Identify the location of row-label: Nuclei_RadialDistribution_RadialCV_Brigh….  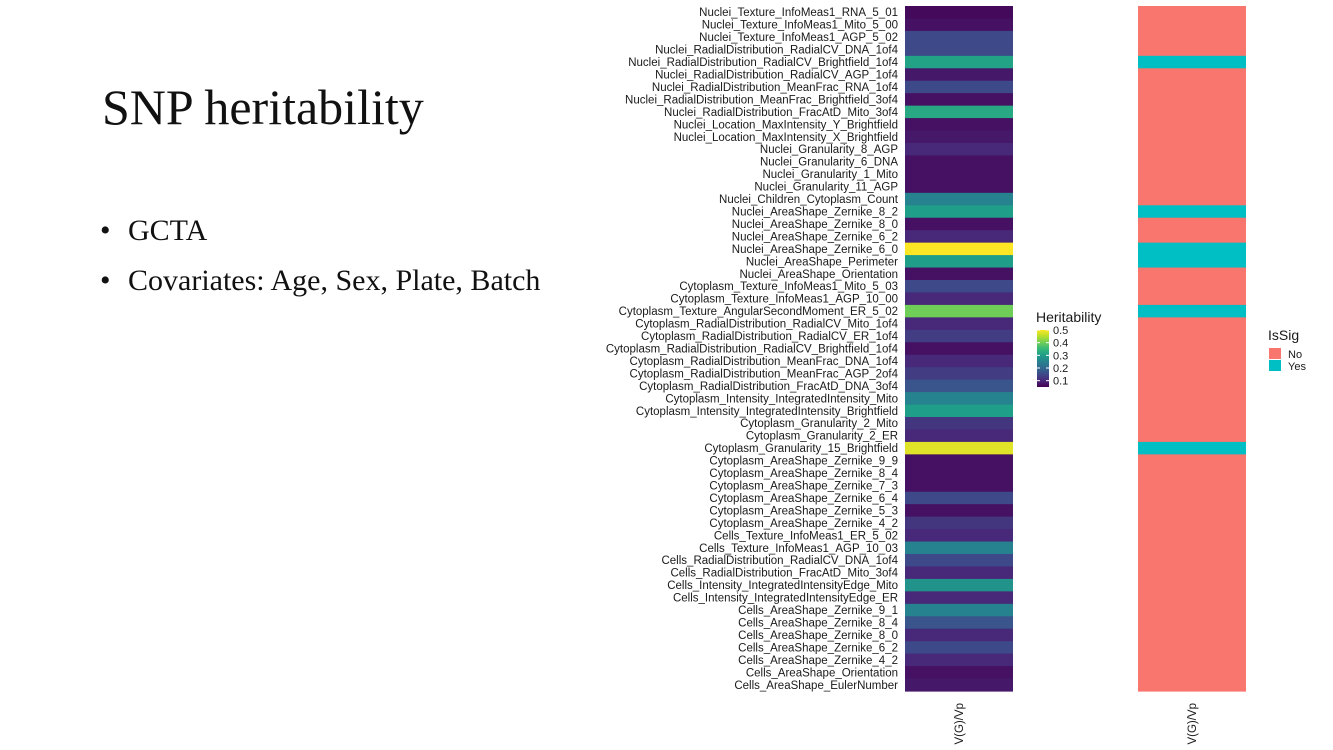
(763, 63).